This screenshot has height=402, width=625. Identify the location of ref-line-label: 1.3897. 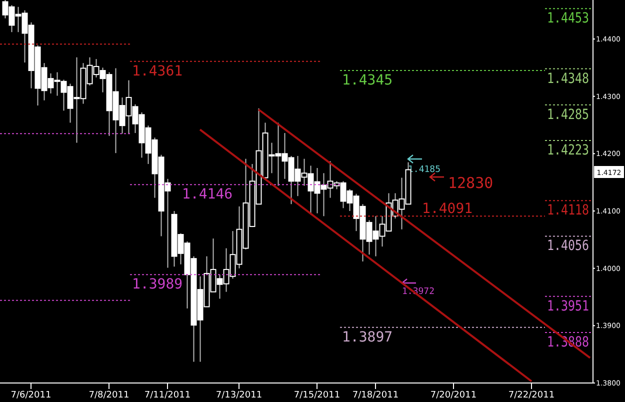
(367, 337).